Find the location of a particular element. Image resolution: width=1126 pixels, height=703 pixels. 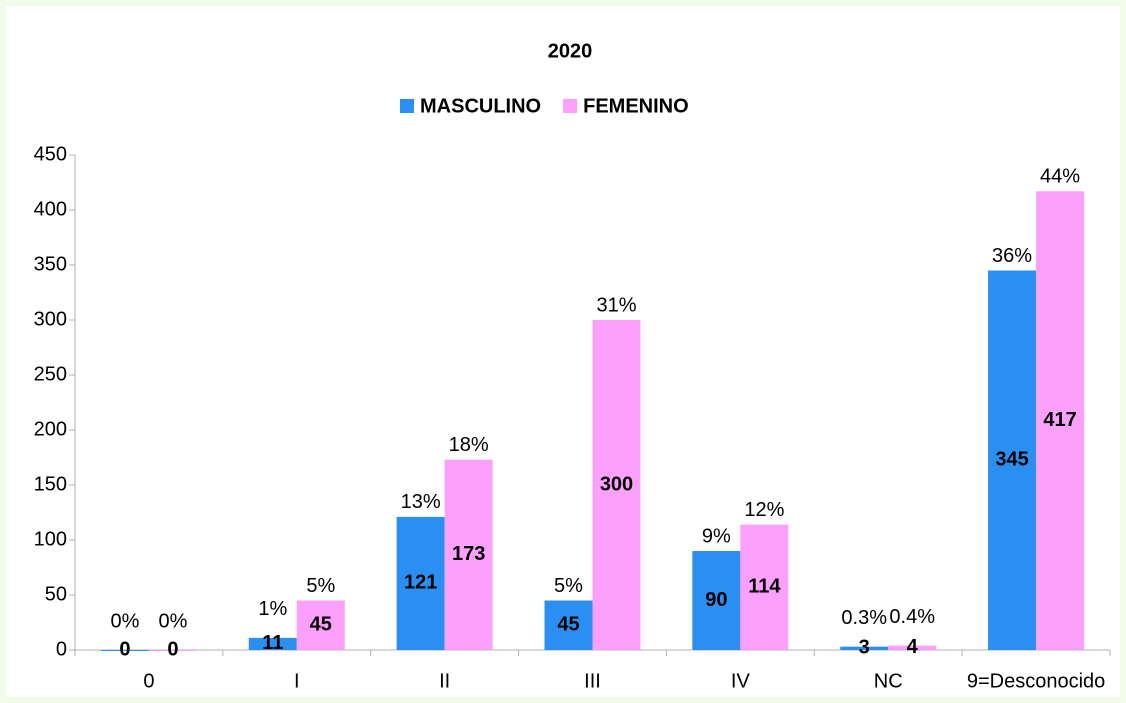

value-label: 121 is located at coordinates (420, 583).